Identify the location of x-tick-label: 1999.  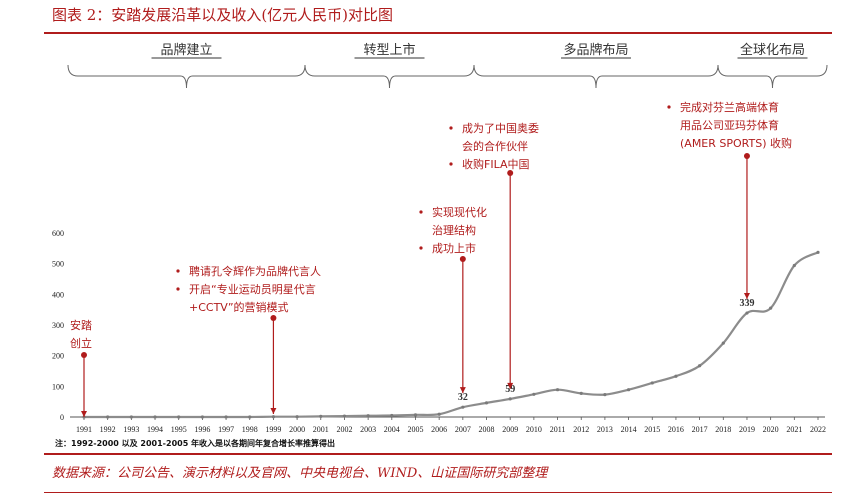
(273, 429).